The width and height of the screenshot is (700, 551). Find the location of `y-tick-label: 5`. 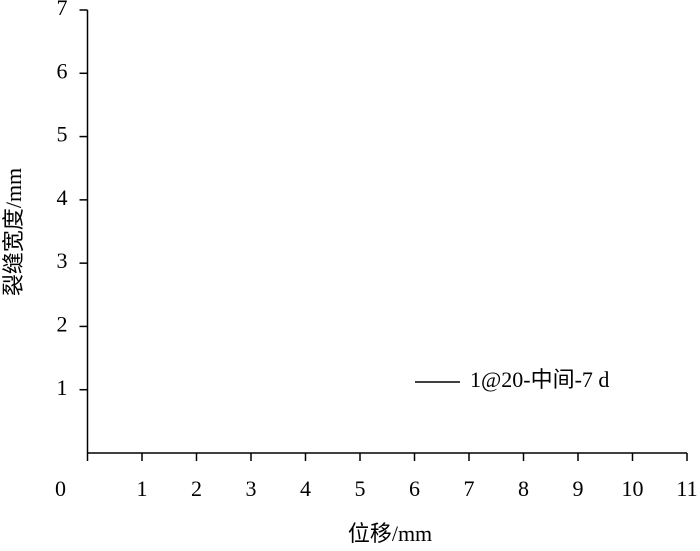

y-tick-label: 5 is located at coordinates (62, 134).